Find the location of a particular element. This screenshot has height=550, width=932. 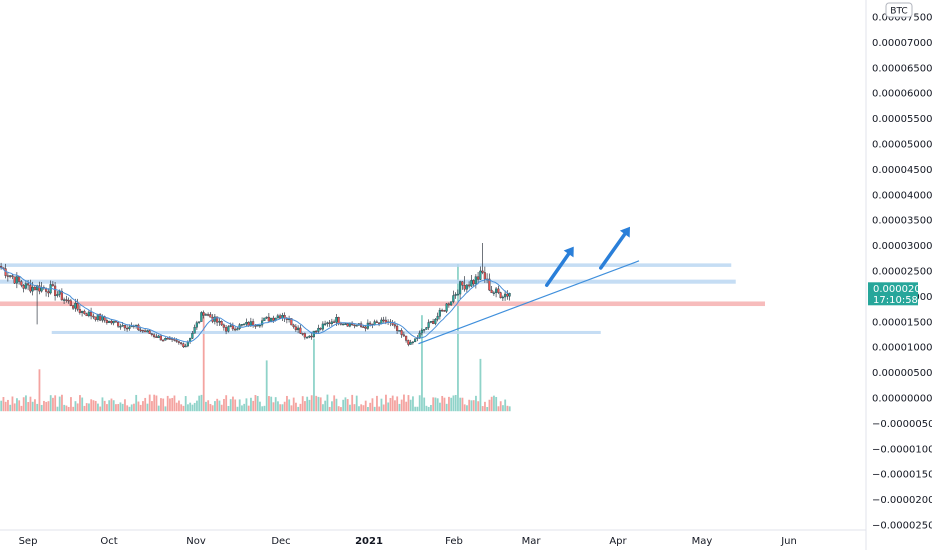

y-tick-label: 0.00001000 is located at coordinates (902, 348).